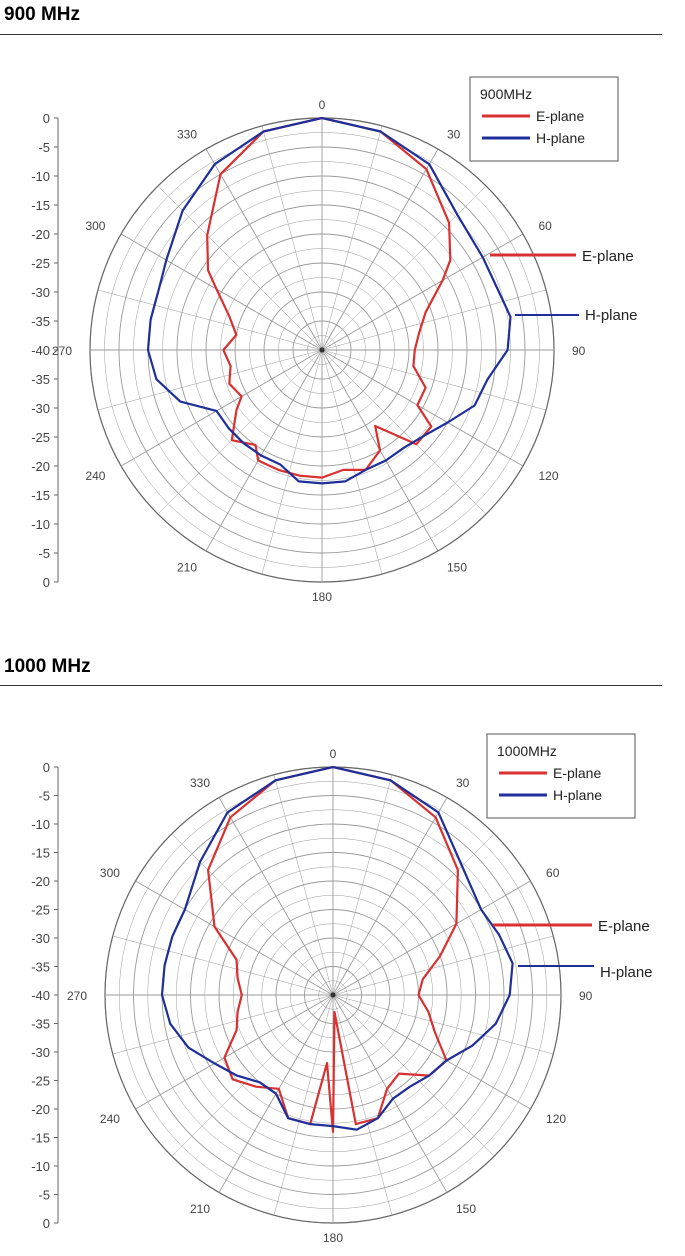  I want to click on callout-h-plane: H-plane, so click(585, 972).